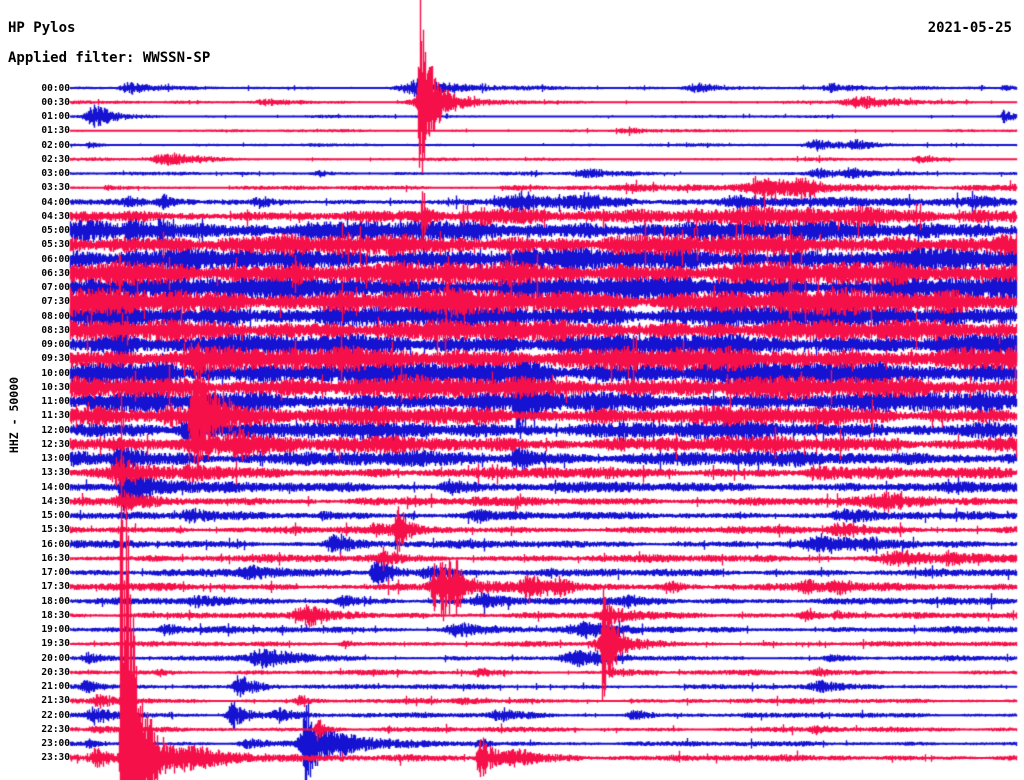  What do you see at coordinates (55, 530) in the screenshot?
I see `time-label: 15:30` at bounding box center [55, 530].